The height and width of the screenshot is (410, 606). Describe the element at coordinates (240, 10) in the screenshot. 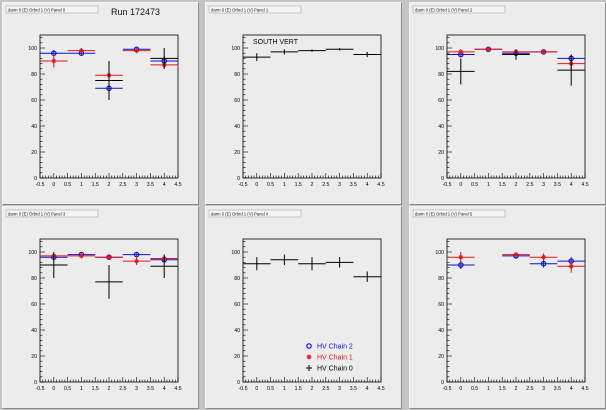

I see `panel-title: darm 0 (E) Orbrd 1 (V) Panel 1` at that location.